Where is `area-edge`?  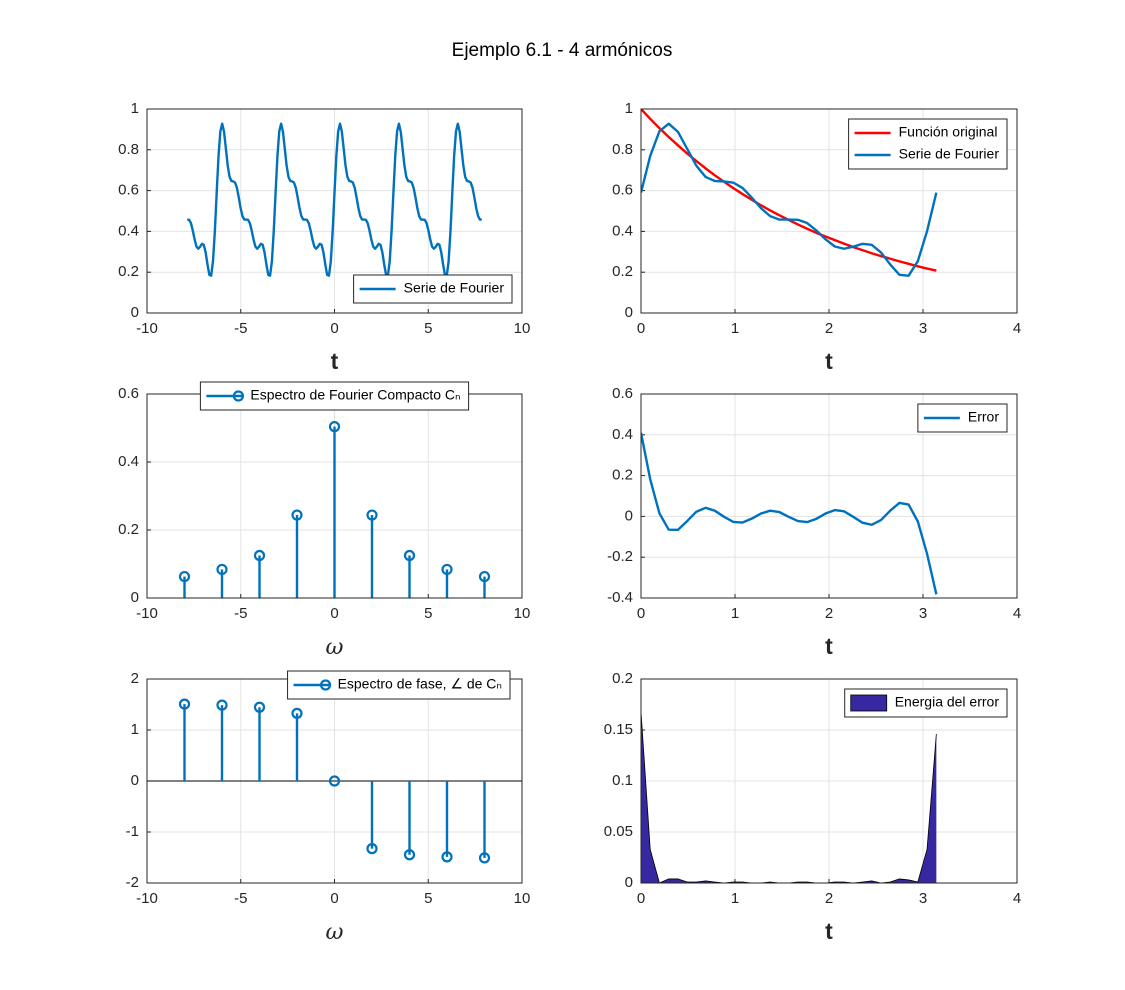 area-edge is located at coordinates (789, 797).